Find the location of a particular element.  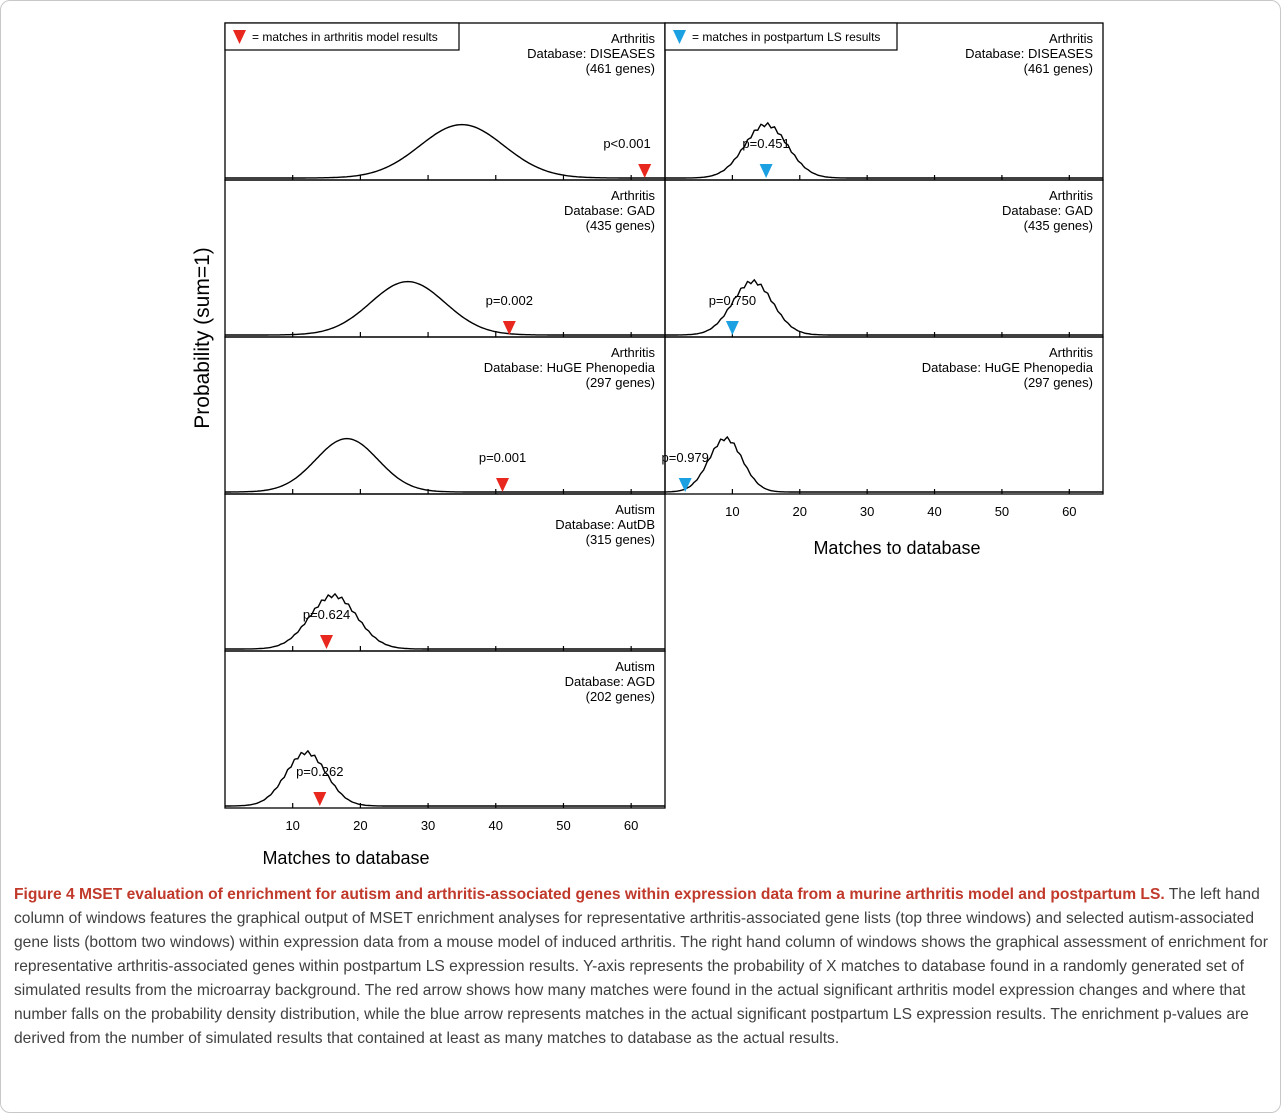

p-value-label: p=0.750 is located at coordinates (732, 300).